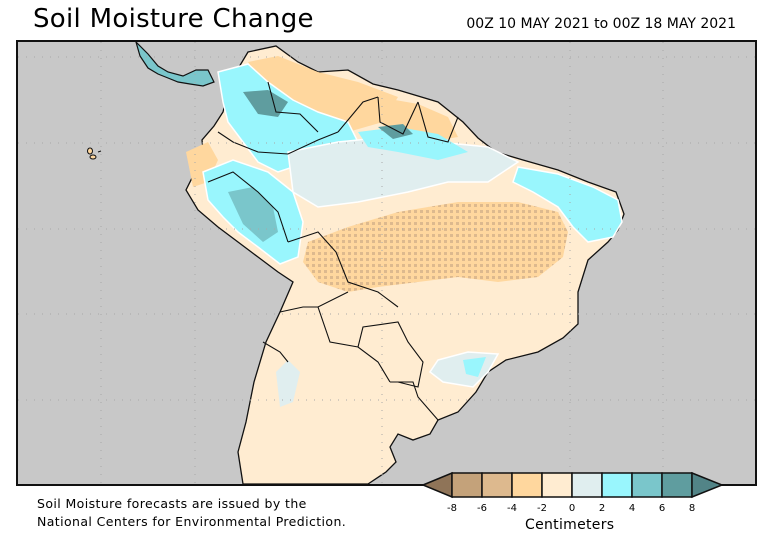 The width and height of the screenshot is (767, 537). I want to click on dry-region-venezuela, so click(323, 94).